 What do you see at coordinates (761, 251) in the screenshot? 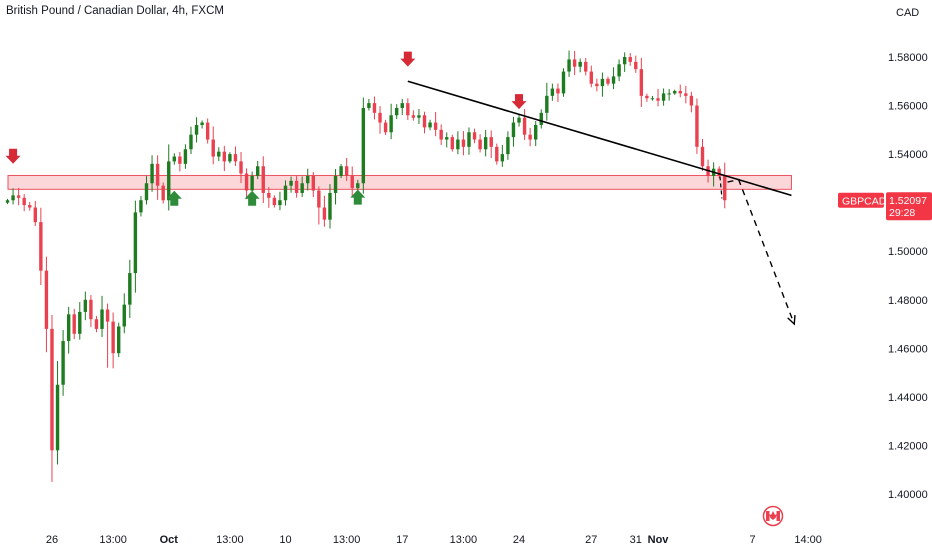
I see `projection-path` at bounding box center [761, 251].